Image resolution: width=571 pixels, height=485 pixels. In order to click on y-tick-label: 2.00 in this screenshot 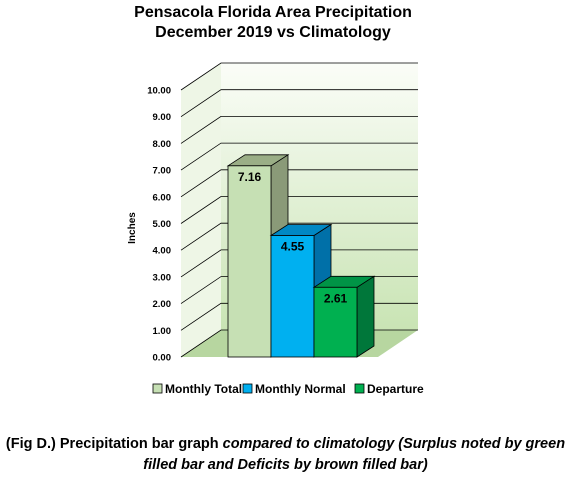, I will do `click(162, 304)`.